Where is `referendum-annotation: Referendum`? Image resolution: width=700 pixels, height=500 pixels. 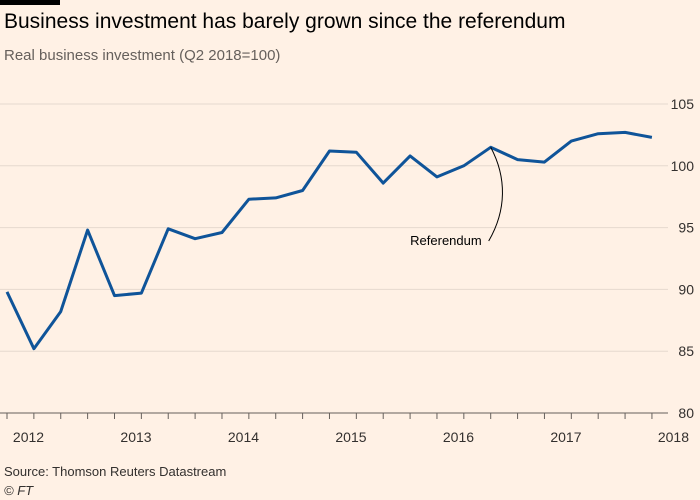
referendum-annotation: Referendum is located at coordinates (446, 240).